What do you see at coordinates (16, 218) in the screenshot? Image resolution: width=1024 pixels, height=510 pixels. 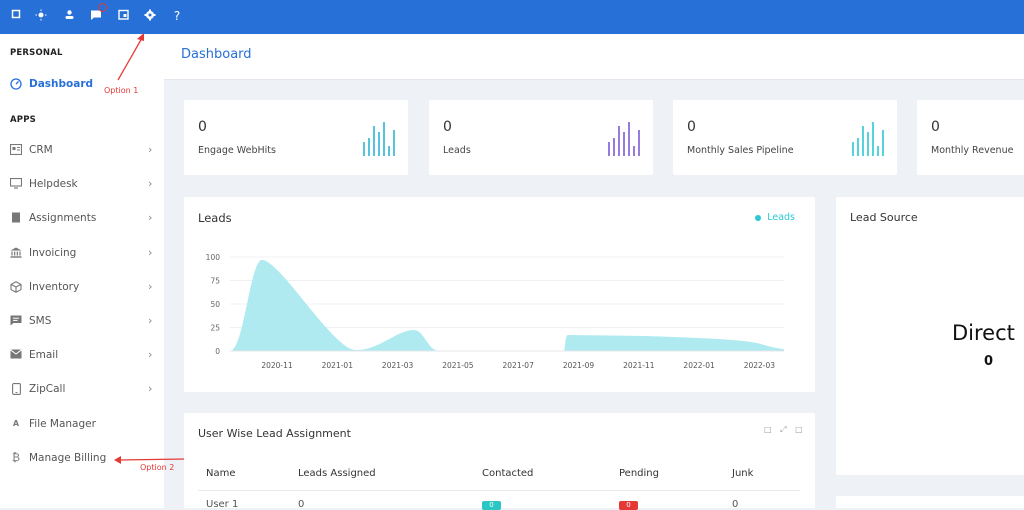 I see `book-icon` at bounding box center [16, 218].